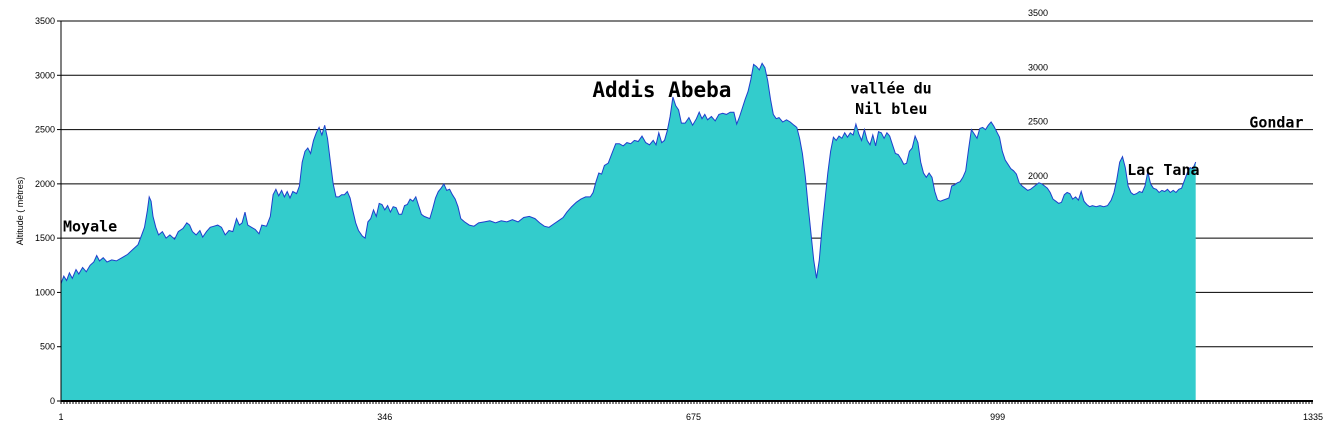 Image resolution: width=1342 pixels, height=436 pixels. I want to click on annotation-label: Nil bleu, so click(891, 109).